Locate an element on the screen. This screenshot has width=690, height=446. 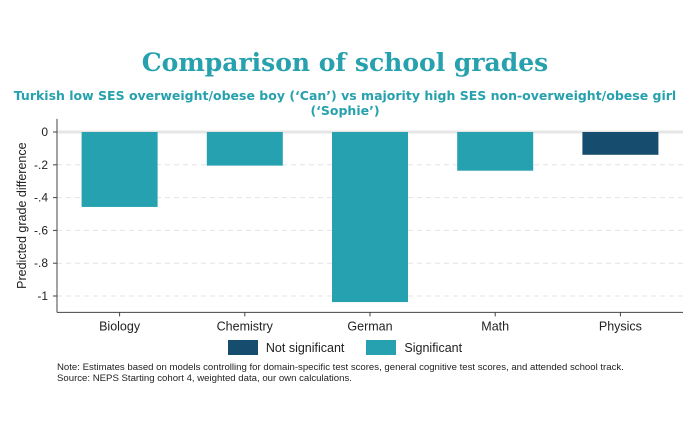
x-tick-label: German is located at coordinates (369, 326).